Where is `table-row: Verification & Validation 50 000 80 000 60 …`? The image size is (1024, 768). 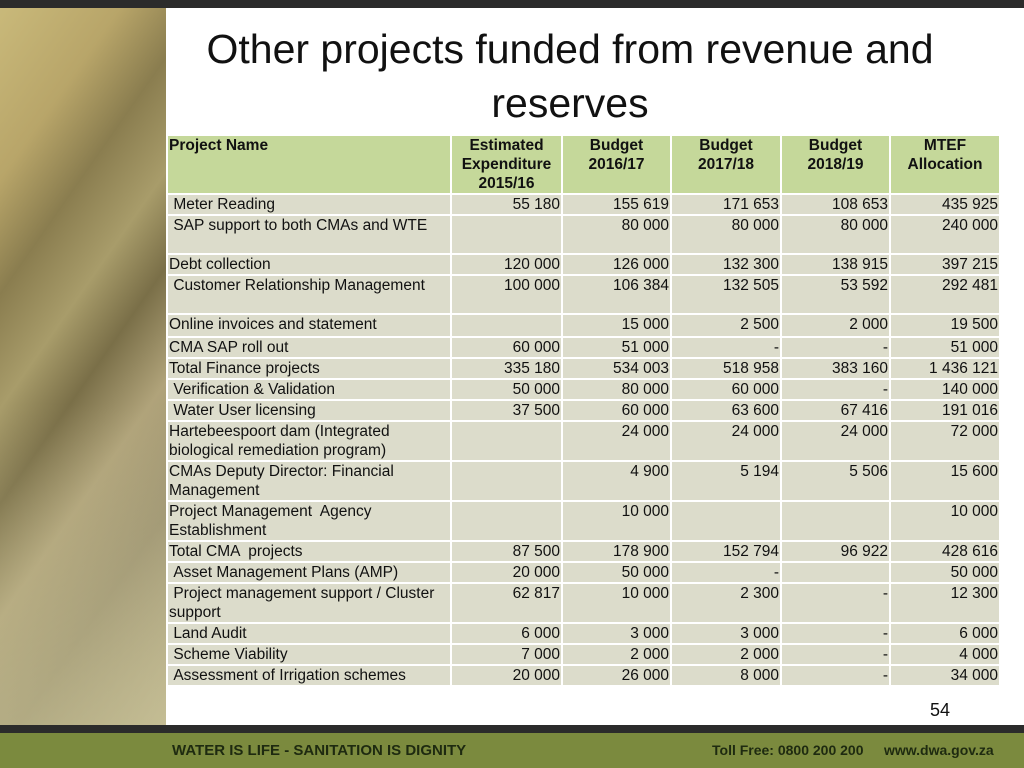 table-row: Verification & Validation 50 000 80 000 60 … is located at coordinates (583, 389).